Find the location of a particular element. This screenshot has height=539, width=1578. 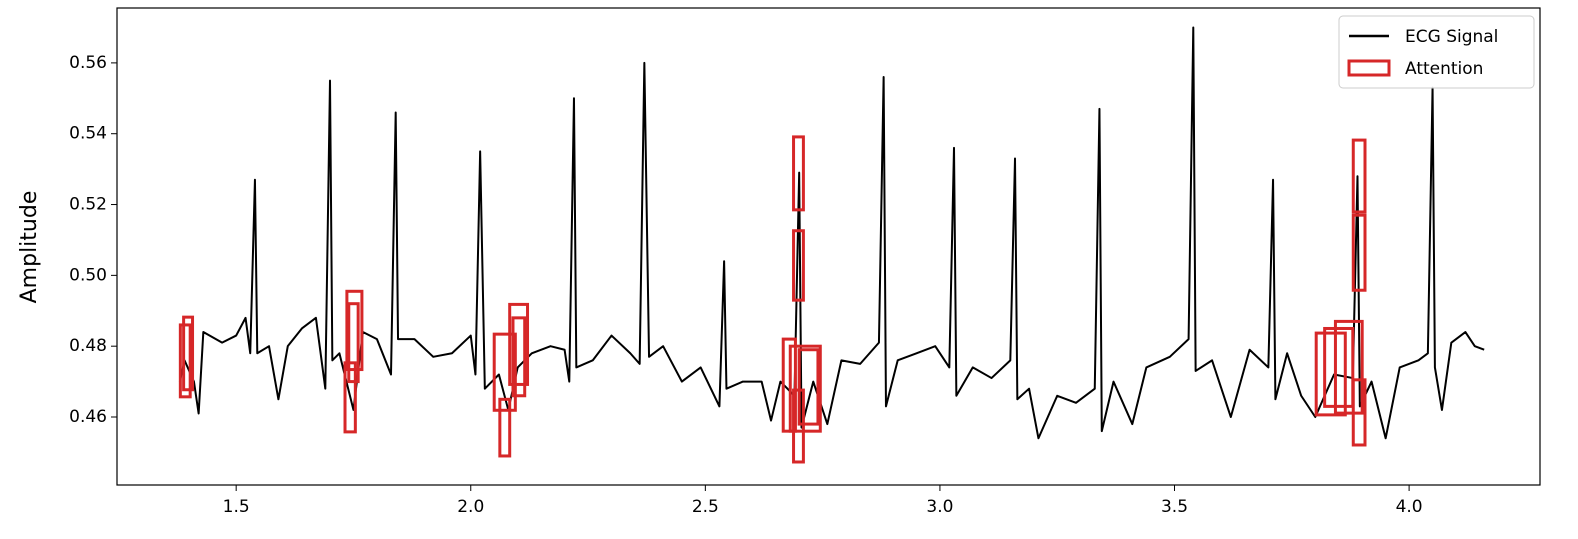

legend-label: Attention is located at coordinates (1444, 69).